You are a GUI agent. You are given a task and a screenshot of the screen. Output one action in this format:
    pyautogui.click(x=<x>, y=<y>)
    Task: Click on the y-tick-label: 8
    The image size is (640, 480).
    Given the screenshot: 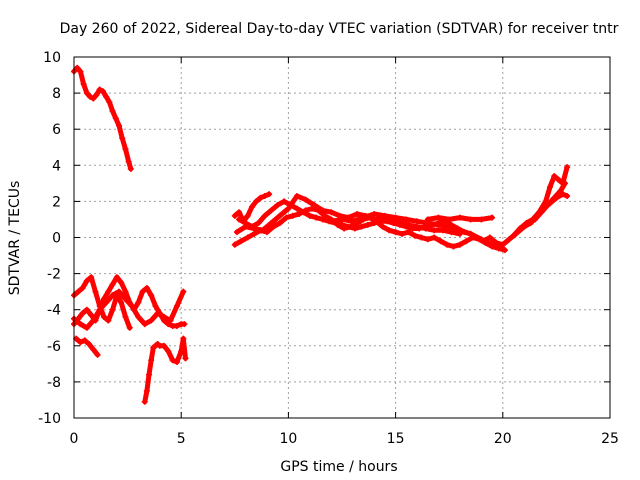 What is the action you would take?
    pyautogui.click(x=56, y=94)
    